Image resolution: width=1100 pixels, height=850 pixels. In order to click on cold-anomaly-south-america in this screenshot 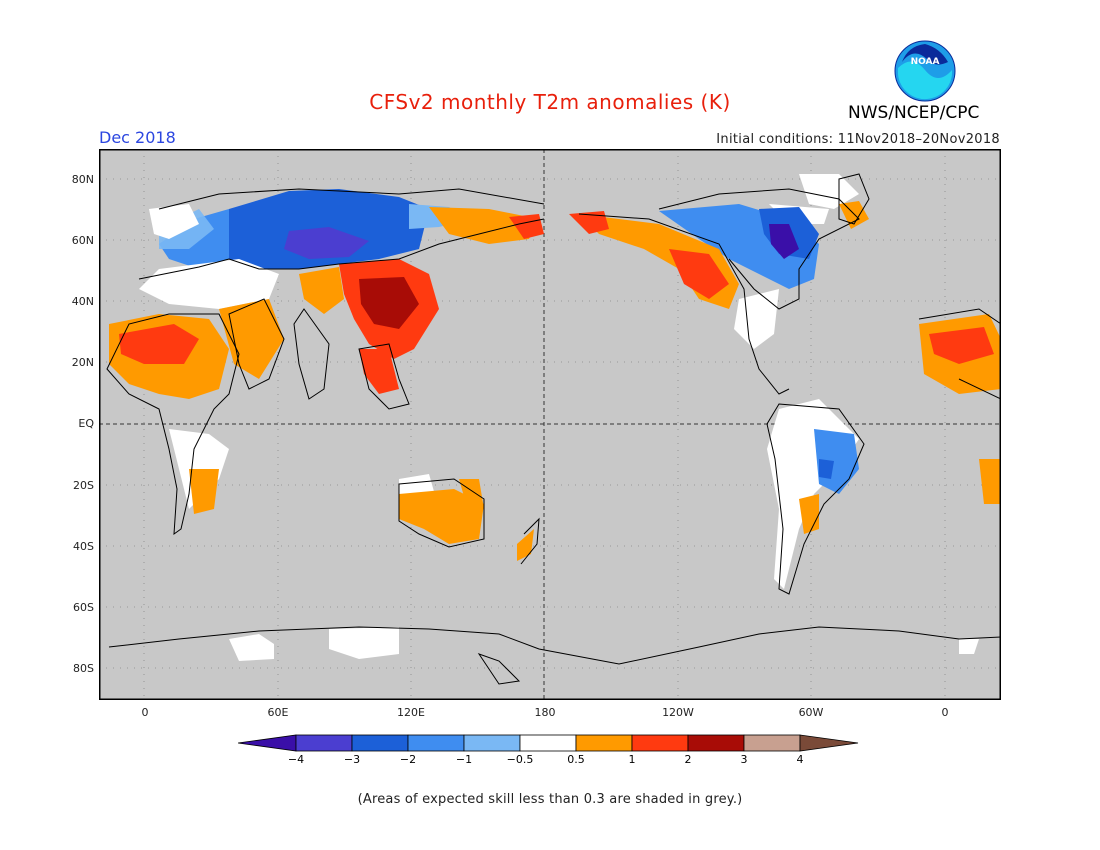, I will do `click(836, 461)`.